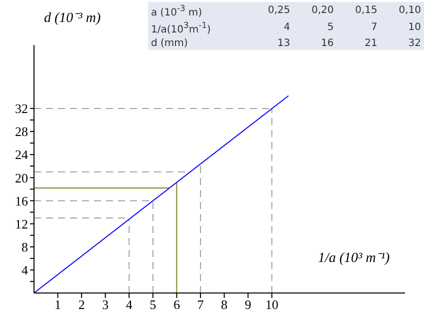  Describe the element at coordinates (327, 43) in the screenshot. I see `annotation: 16` at that location.